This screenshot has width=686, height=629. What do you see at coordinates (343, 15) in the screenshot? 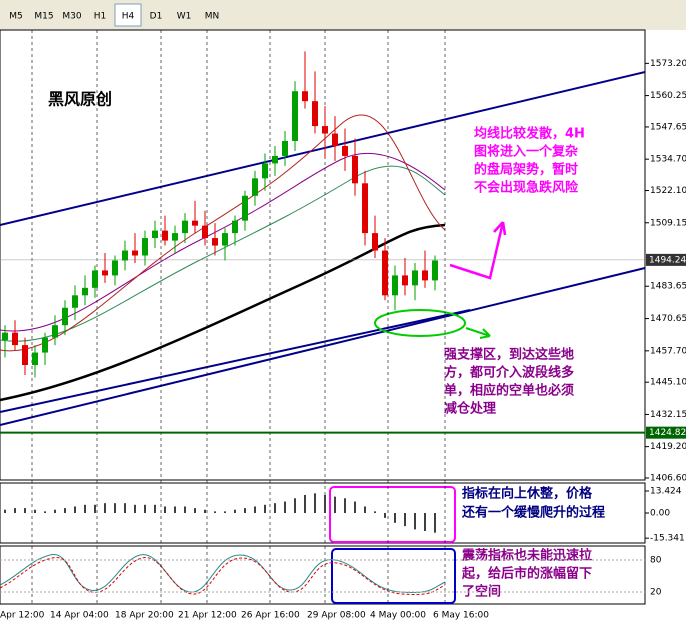
I see `toolbar` at bounding box center [343, 15].